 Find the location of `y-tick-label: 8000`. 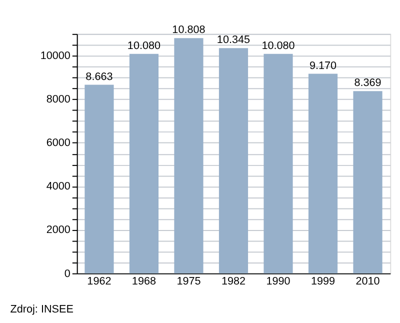

y-tick-label: 8000 is located at coordinates (58, 100).